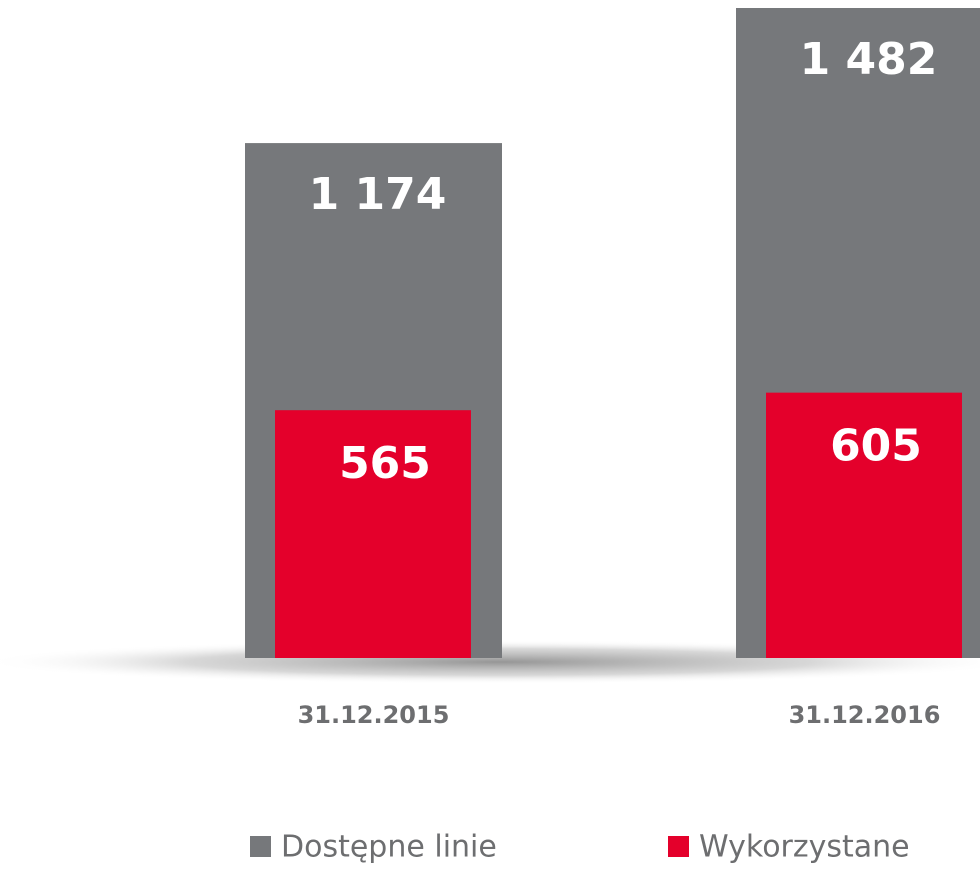 This screenshot has width=980, height=869. Describe the element at coordinates (869, 59) in the screenshot. I see `value-label: 1 482` at that location.